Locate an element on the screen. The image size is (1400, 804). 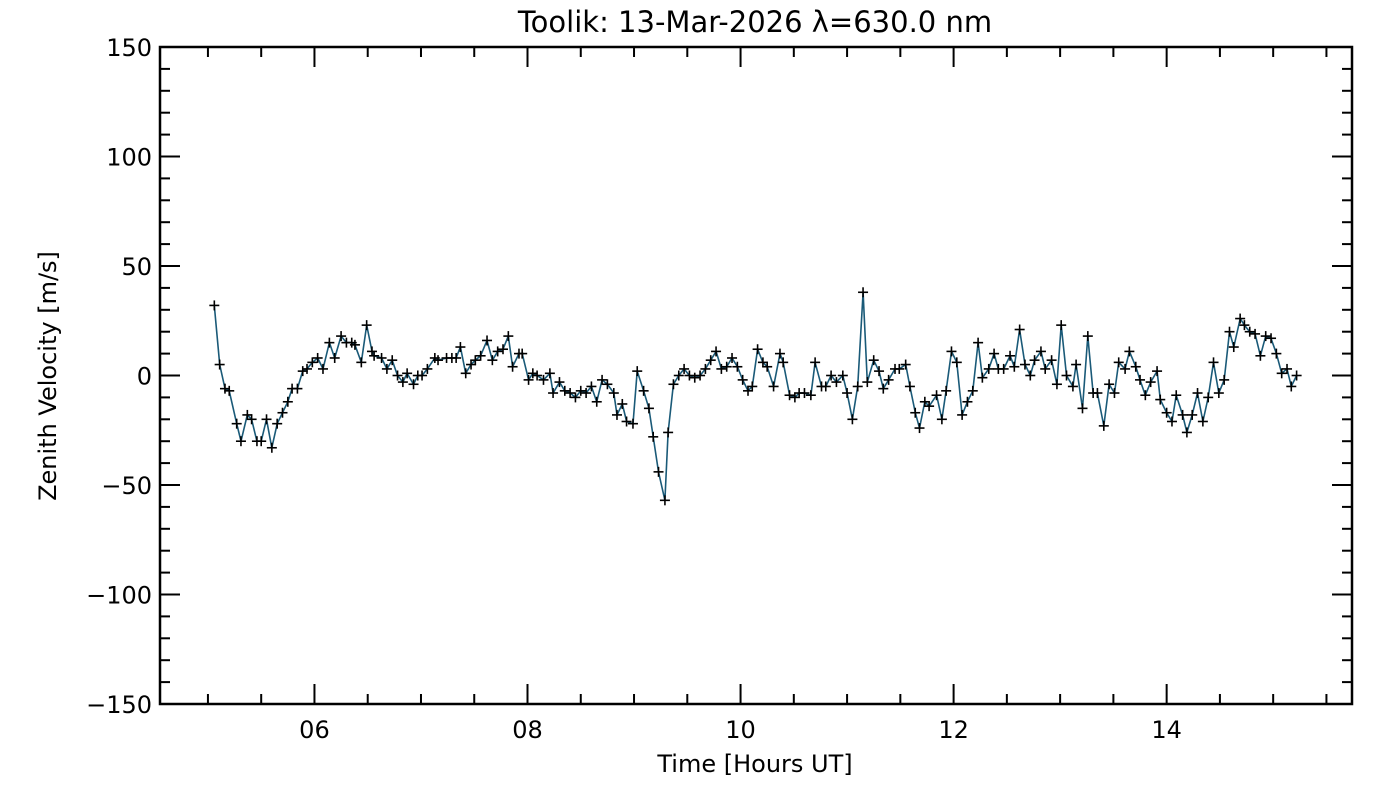
x-tick-label: 06 is located at coordinates (314, 730).